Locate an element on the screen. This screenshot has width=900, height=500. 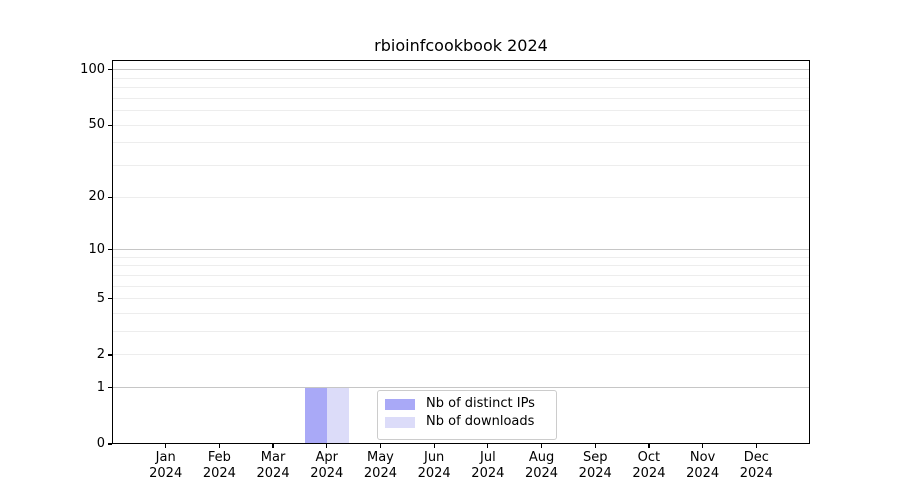
y-tick-label-2: 2 is located at coordinates (100, 354).